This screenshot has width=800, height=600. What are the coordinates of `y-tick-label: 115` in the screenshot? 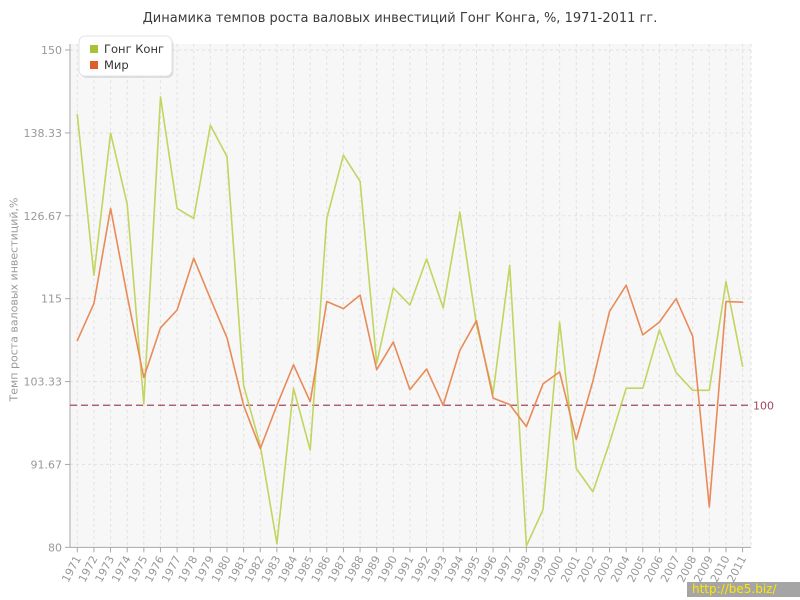 It's located at (51, 299).